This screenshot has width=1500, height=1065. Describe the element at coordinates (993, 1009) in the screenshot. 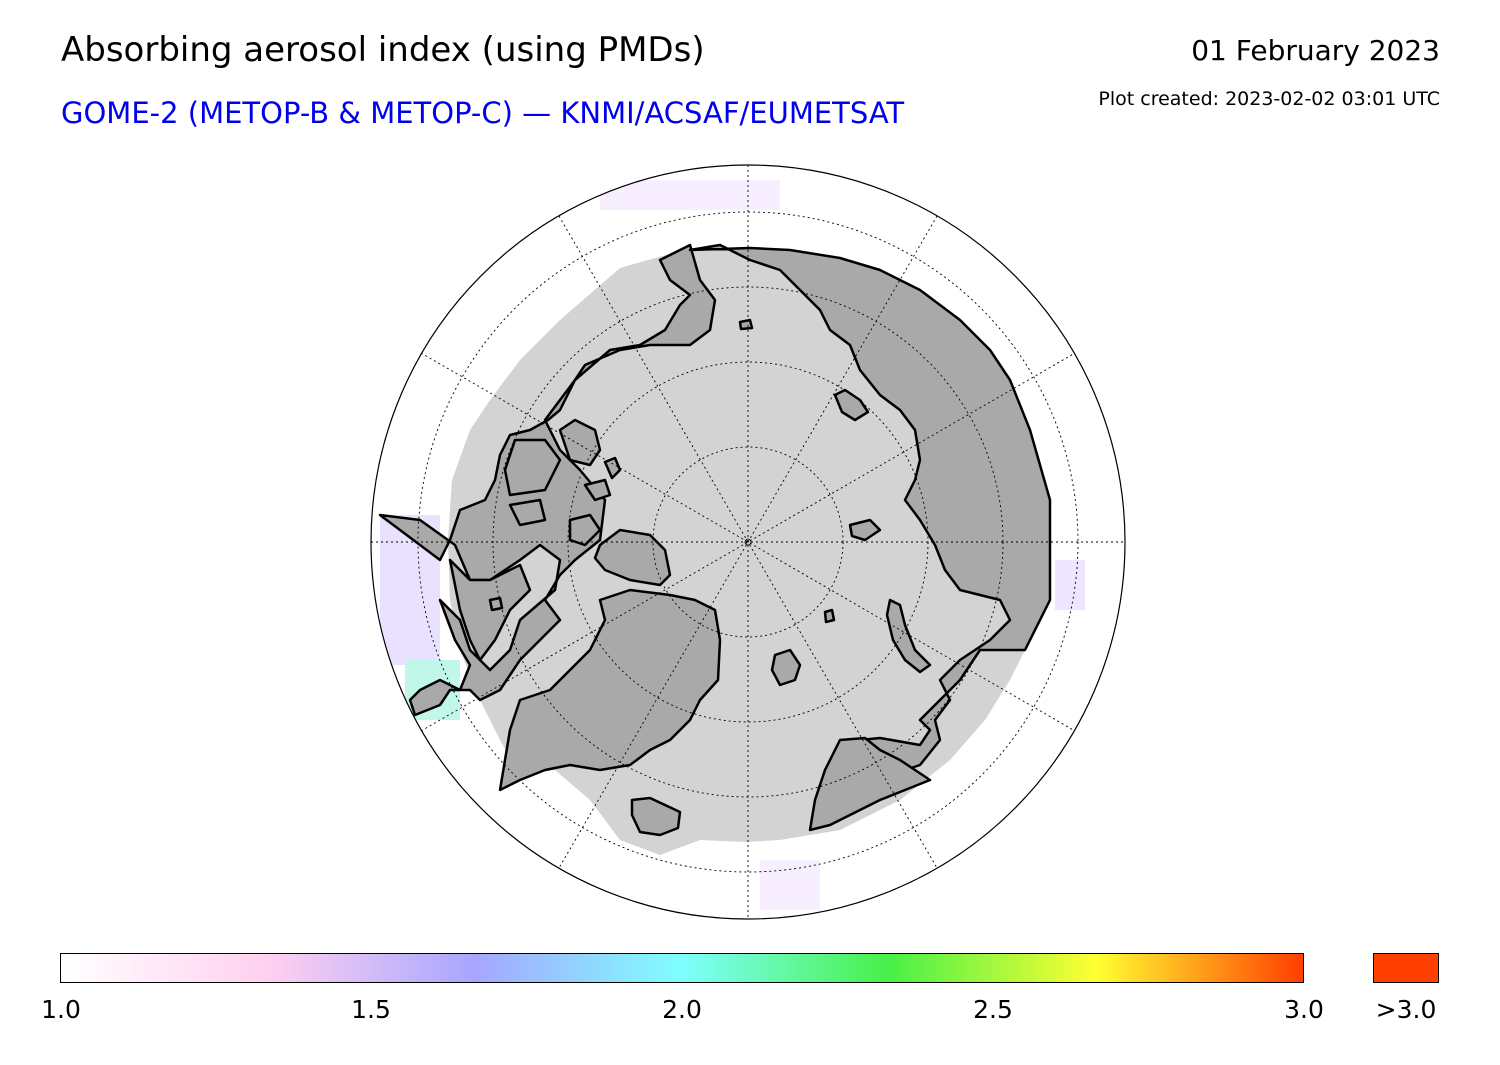

I see `colorbar-tick-2.5: 2.5` at that location.